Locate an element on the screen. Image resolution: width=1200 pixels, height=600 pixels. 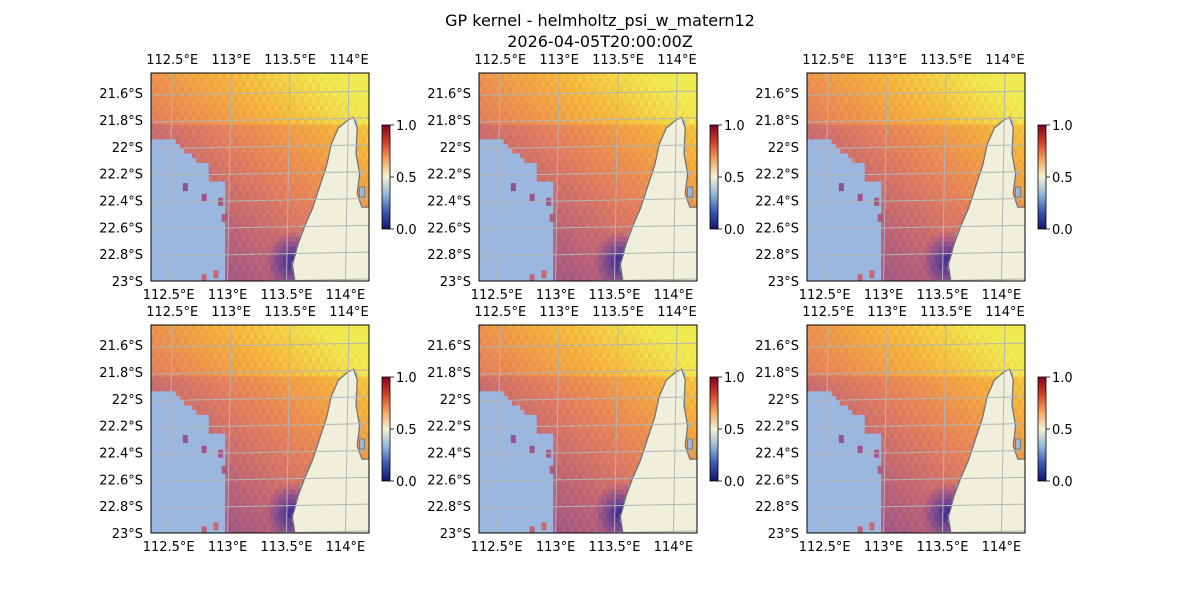
top-lon-label: 114°E is located at coordinates (677, 60).